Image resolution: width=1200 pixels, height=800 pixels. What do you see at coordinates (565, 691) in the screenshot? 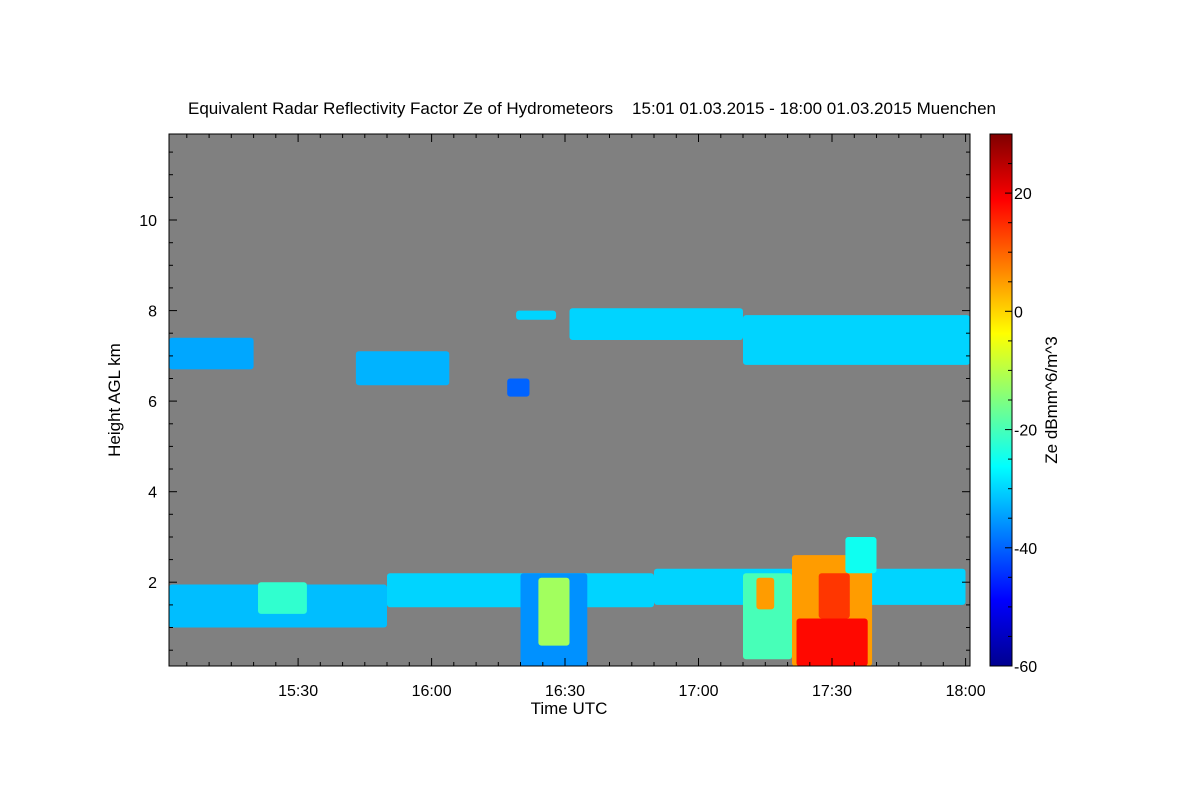
I see `x-tick-label: 16:30` at bounding box center [565, 691].